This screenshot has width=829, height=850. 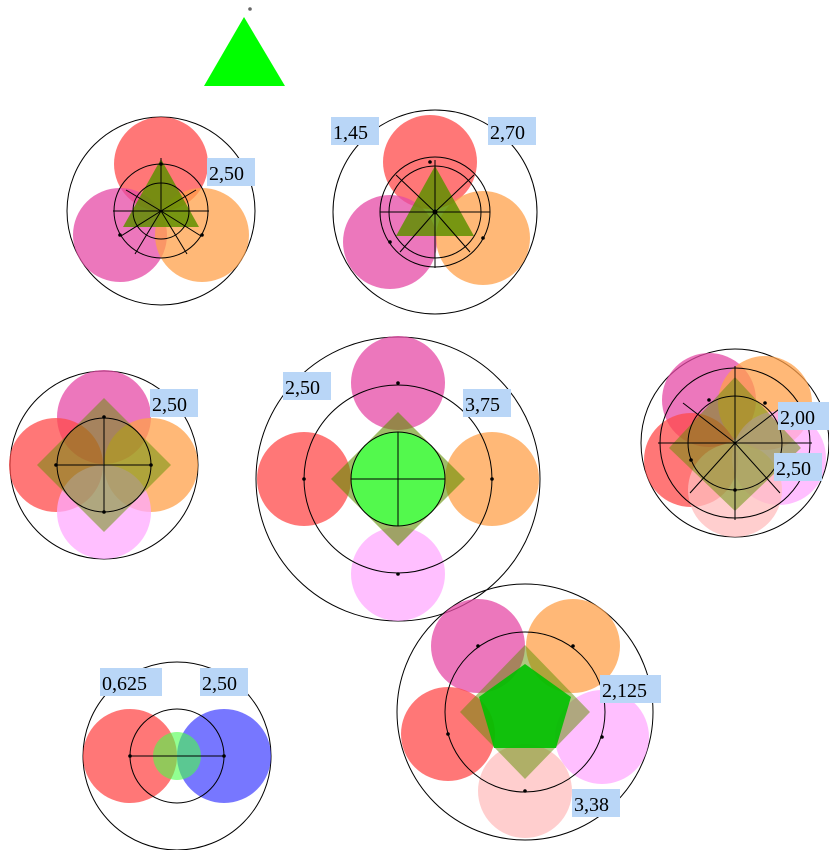 I want to click on diagram-five-circles: 2,00 2,50, so click(x=734, y=443).